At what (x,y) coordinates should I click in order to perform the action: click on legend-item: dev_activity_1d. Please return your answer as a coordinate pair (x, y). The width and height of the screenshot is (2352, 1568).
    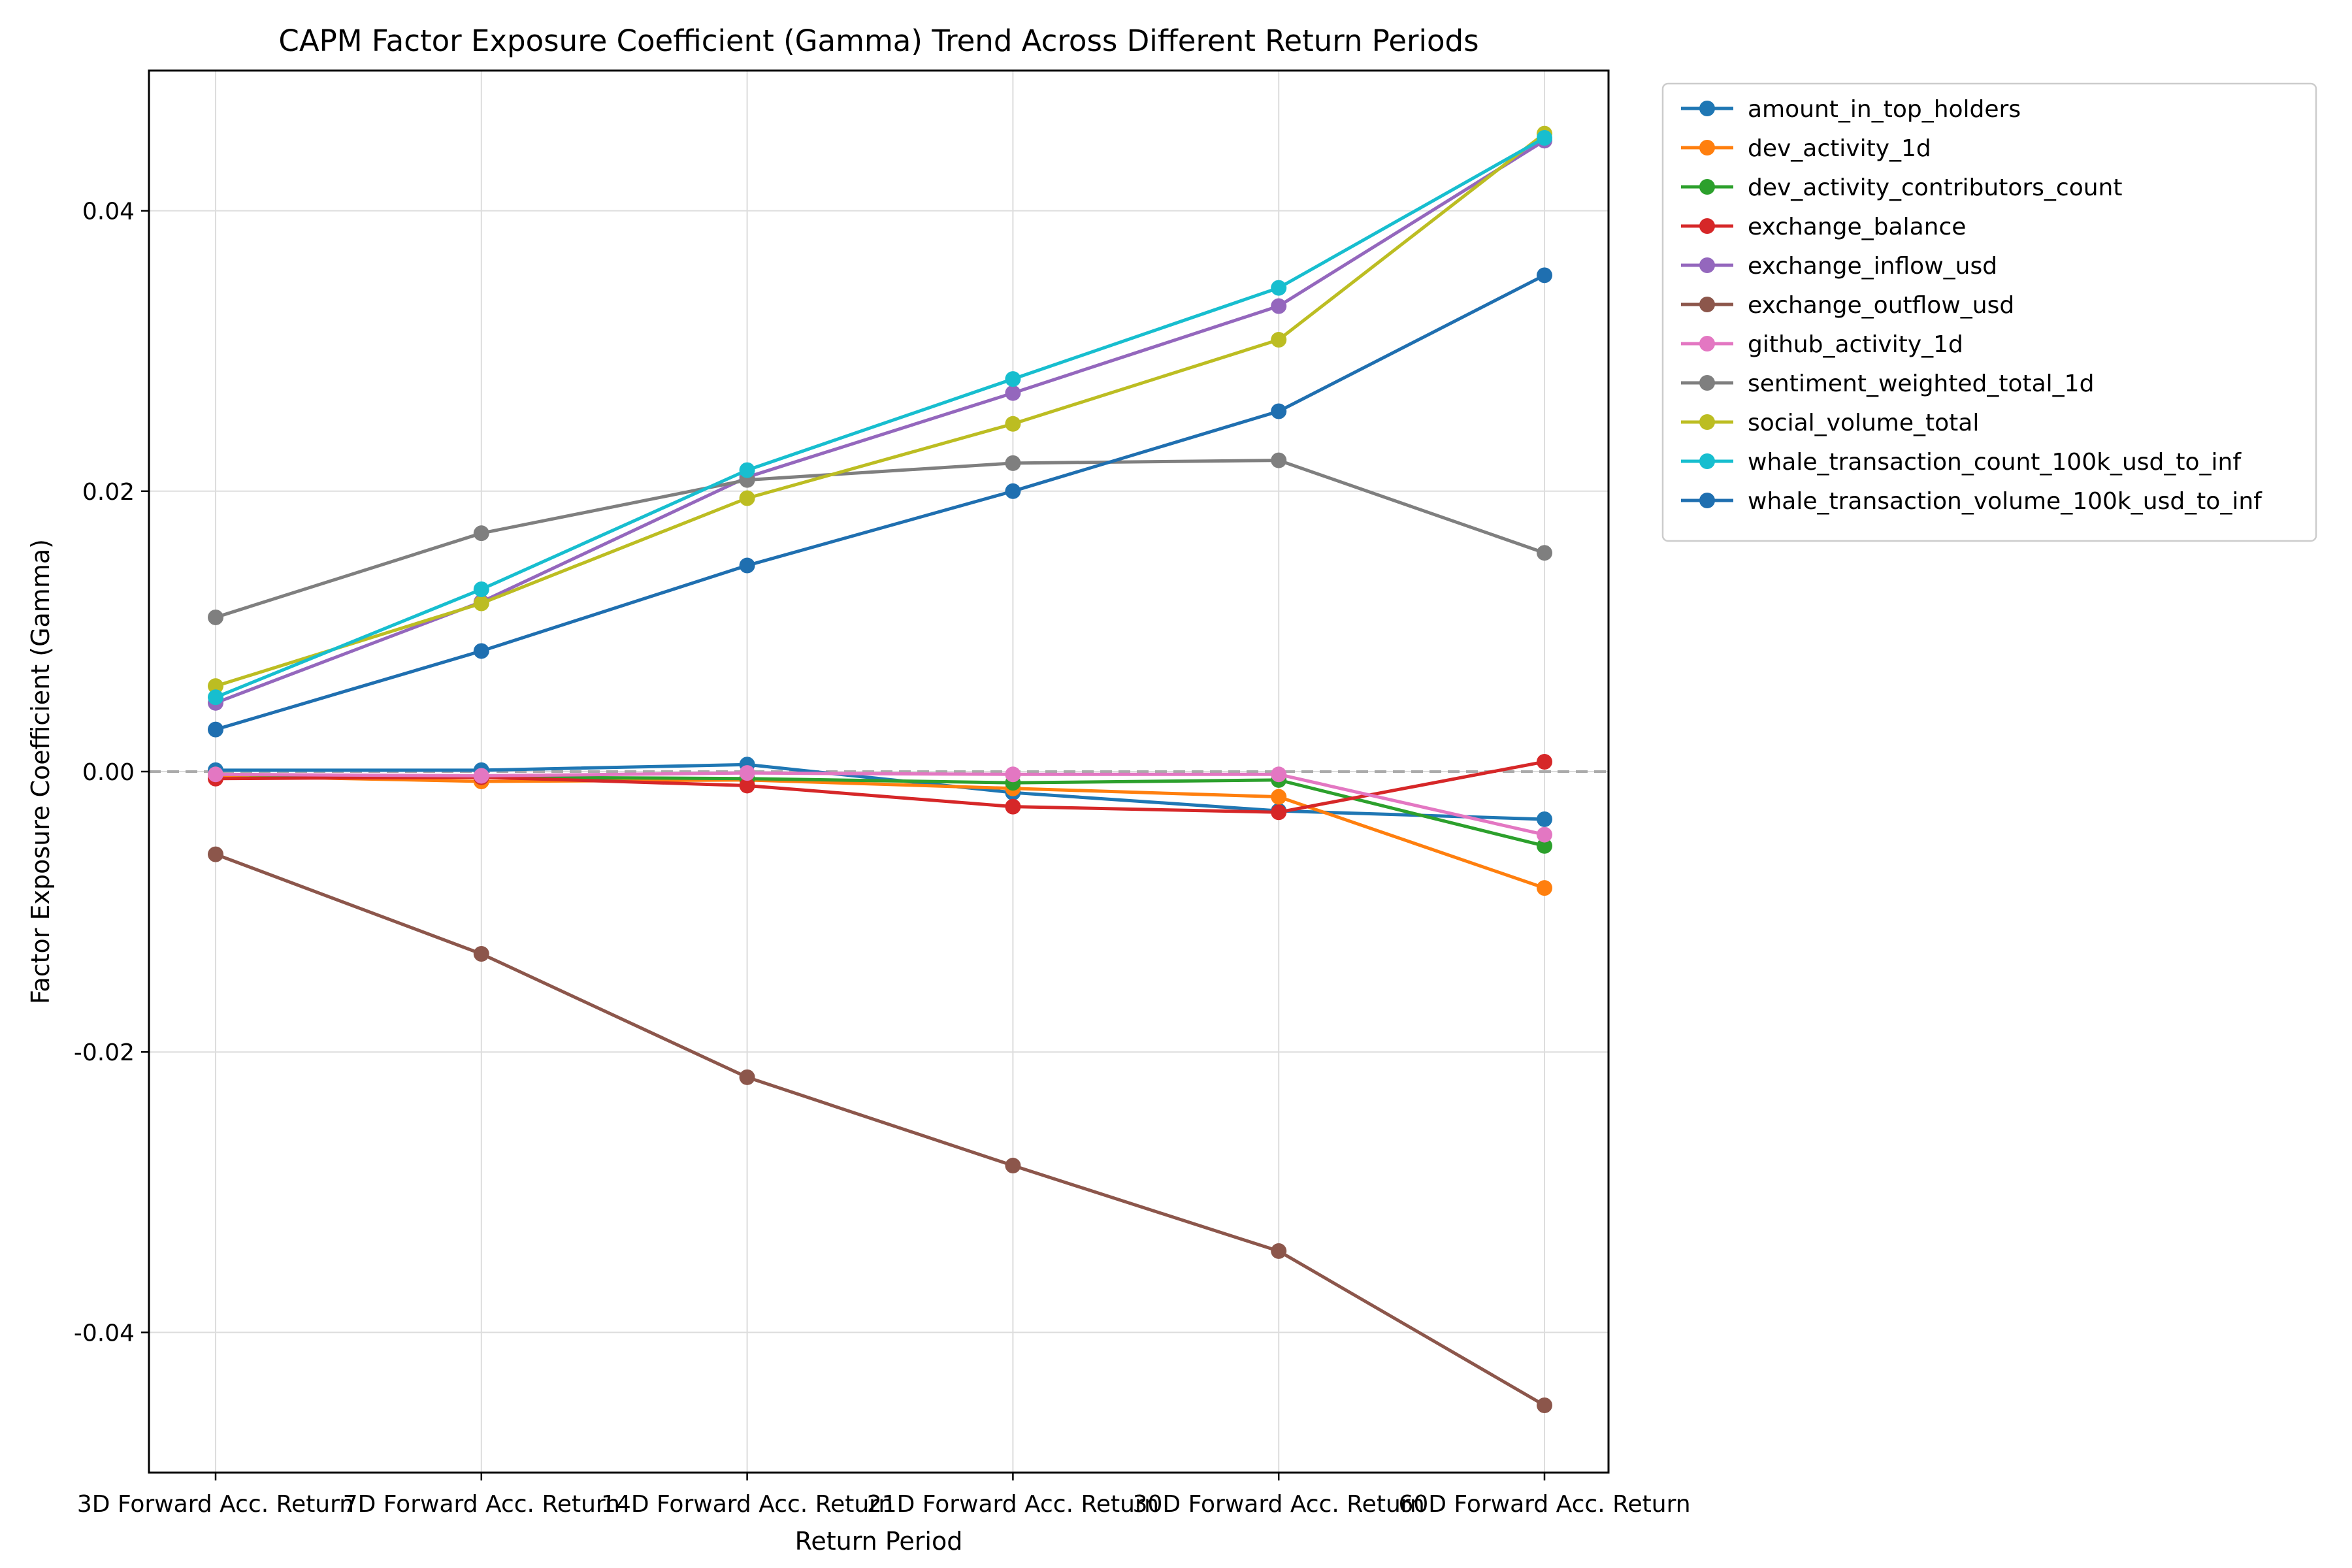
    Looking at the image, I should click on (1806, 148).